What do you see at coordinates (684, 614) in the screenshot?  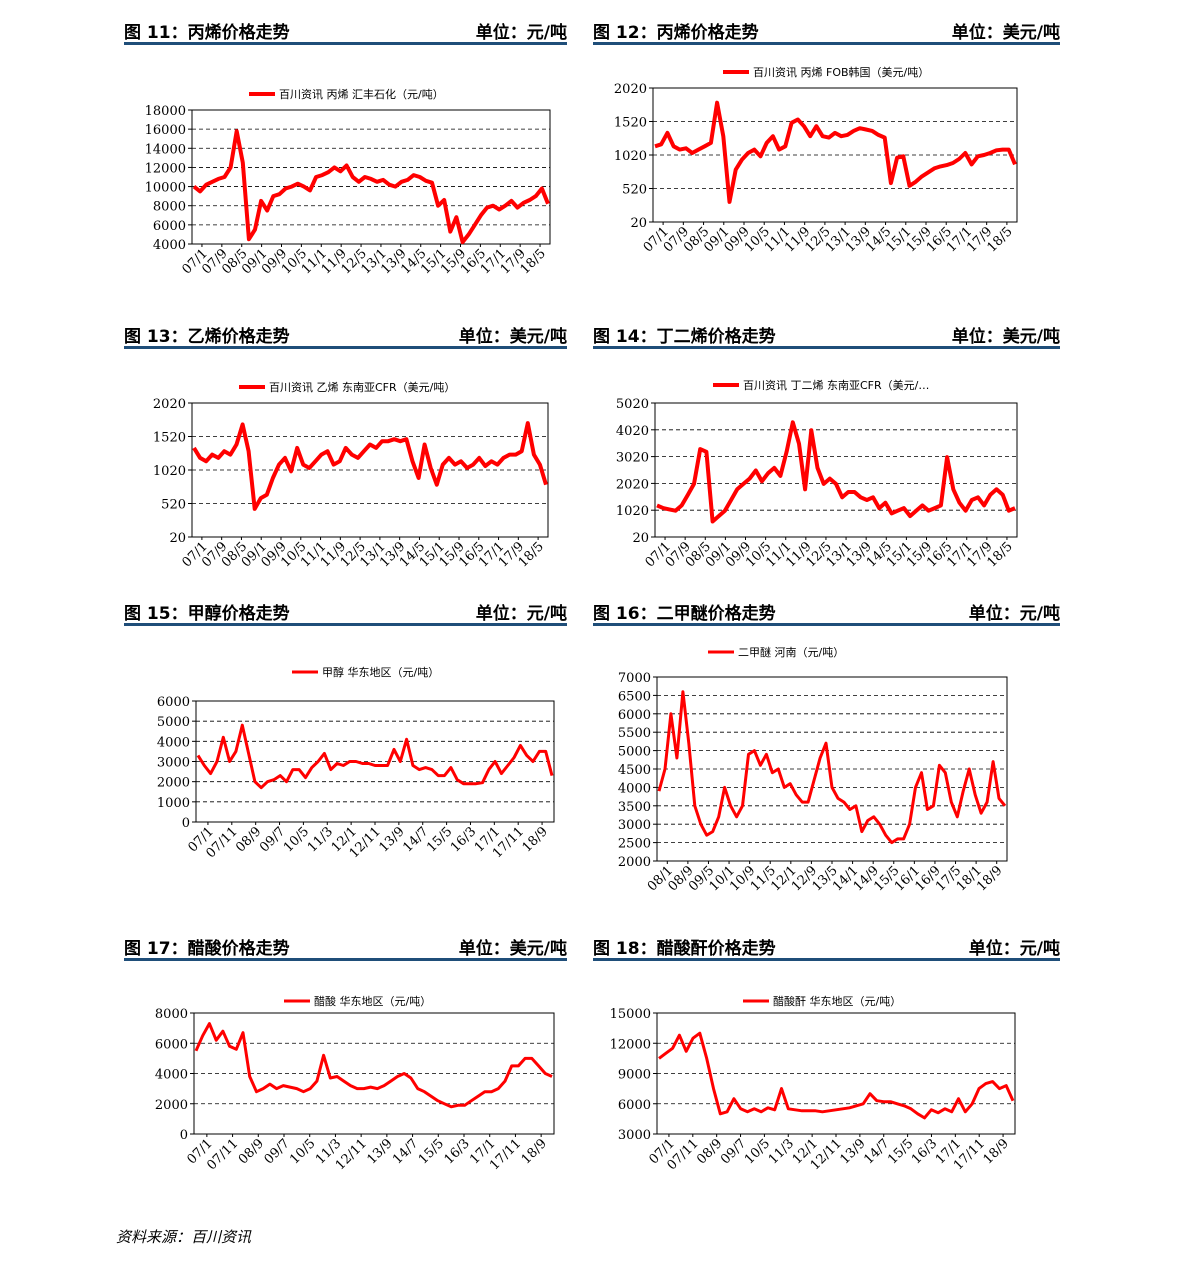 I see `figure-title: 图 16：二甲醚价格走势` at bounding box center [684, 614].